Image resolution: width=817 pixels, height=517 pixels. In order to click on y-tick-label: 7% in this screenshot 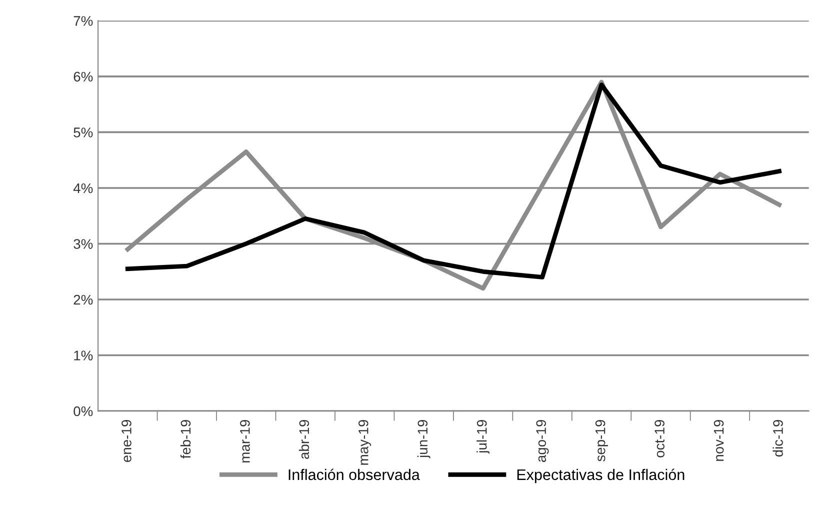, I will do `click(83, 21)`.